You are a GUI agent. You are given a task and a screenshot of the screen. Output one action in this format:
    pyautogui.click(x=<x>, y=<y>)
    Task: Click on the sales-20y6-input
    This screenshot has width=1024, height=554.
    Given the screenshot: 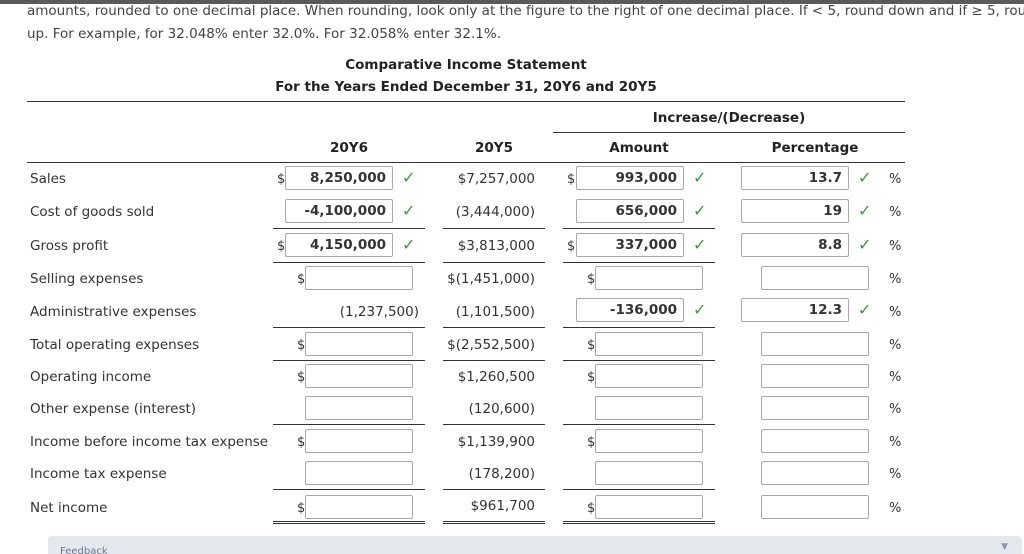 What is the action you would take?
    pyautogui.click(x=339, y=178)
    